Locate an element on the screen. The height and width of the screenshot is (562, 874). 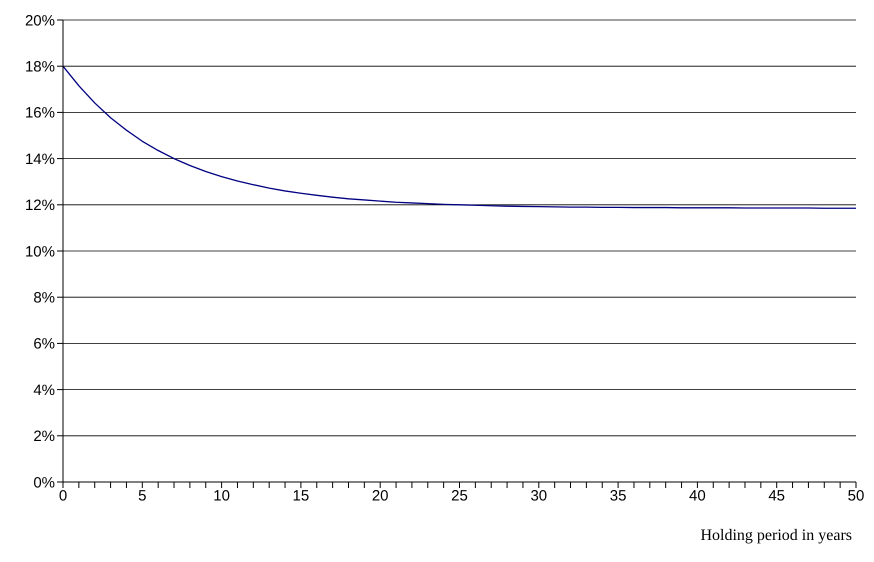
x-tick-label: 50 is located at coordinates (856, 496).